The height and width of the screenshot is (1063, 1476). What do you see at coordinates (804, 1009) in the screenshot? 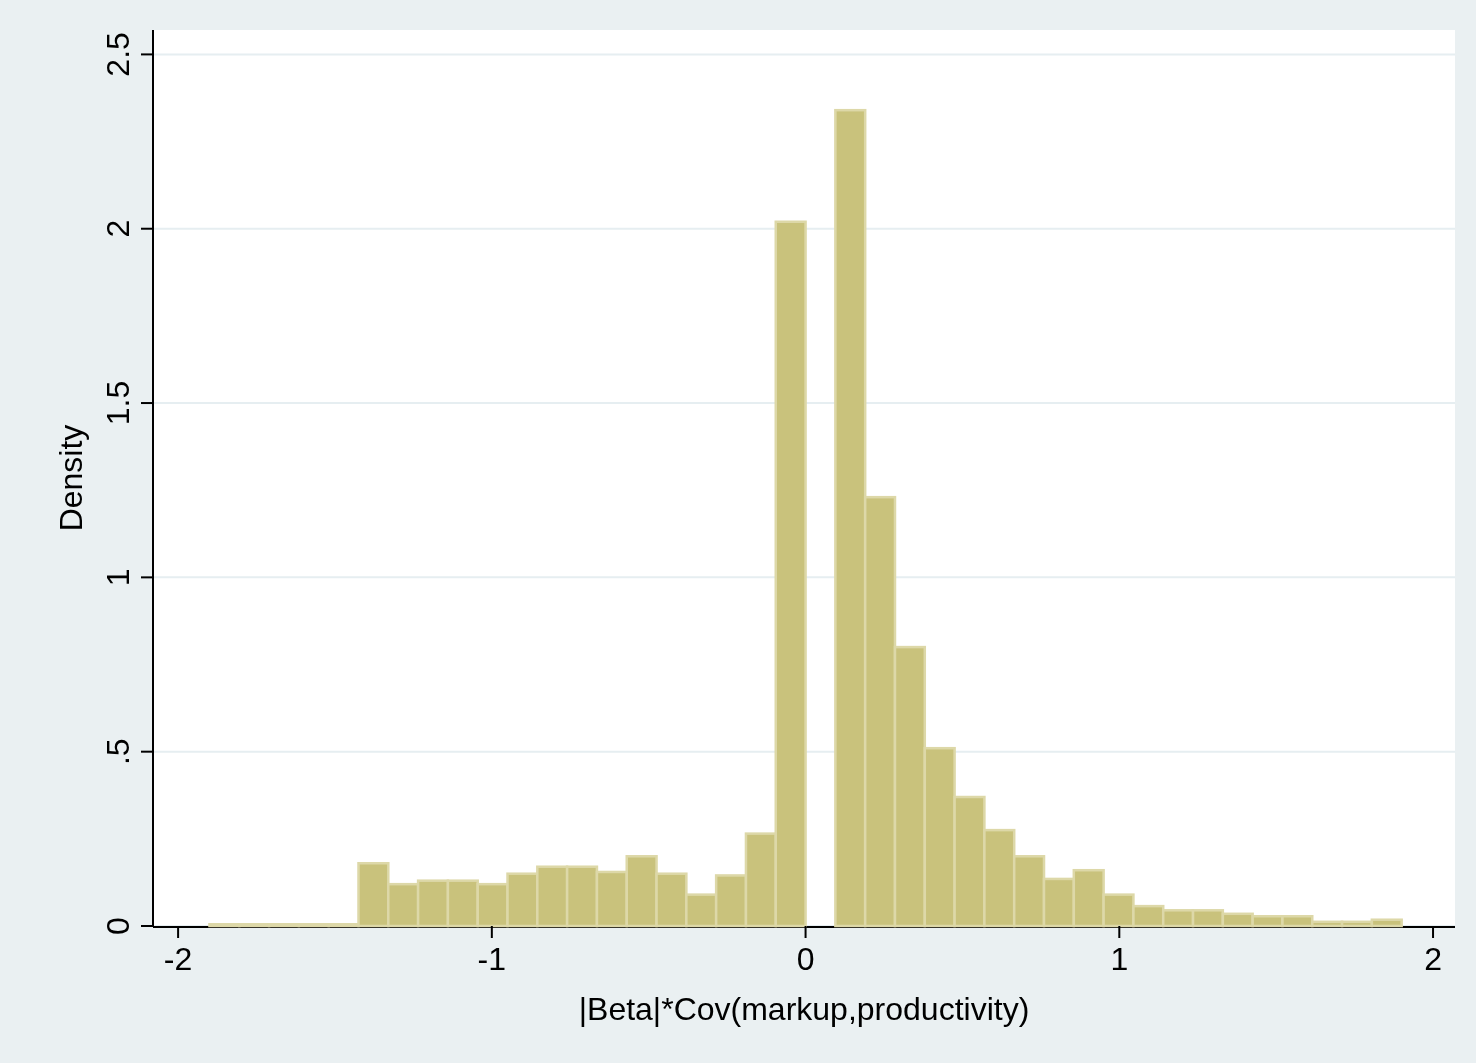
I see `x-axis-title: |Beta|*Cov(markup,productivity)` at bounding box center [804, 1009].